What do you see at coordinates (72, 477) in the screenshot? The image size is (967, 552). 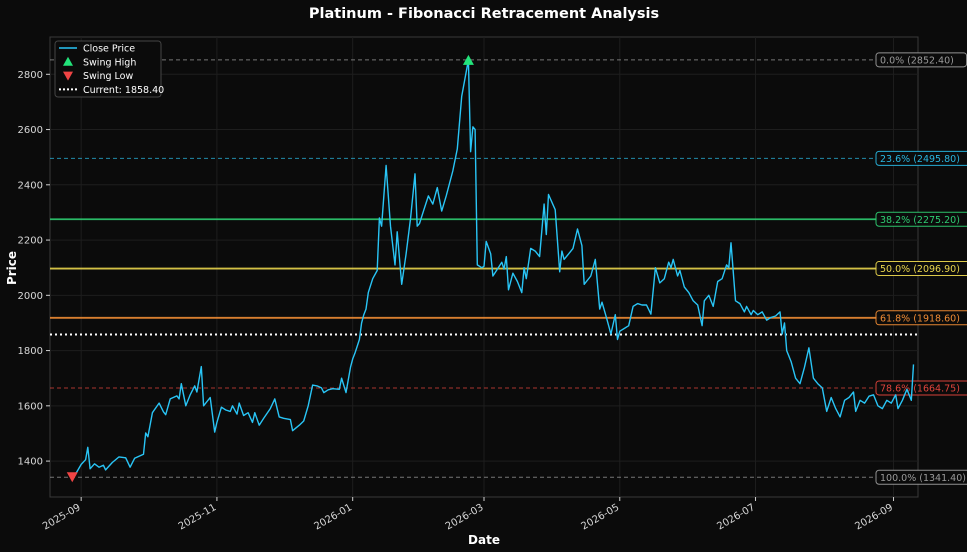 I see `swing-low-marker` at bounding box center [72, 477].